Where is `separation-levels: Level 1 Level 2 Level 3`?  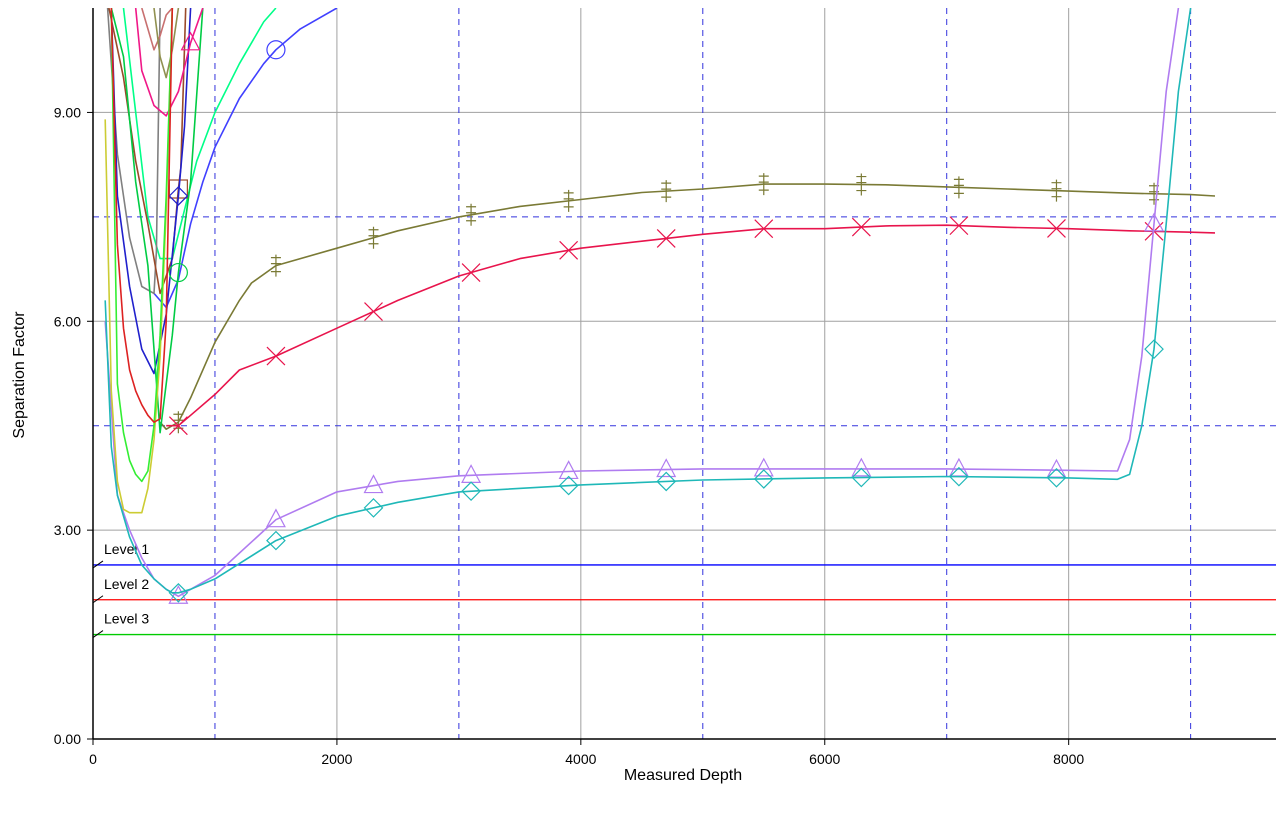 separation-levels: Level 1 Level 2 Level 3 is located at coordinates (684, 589).